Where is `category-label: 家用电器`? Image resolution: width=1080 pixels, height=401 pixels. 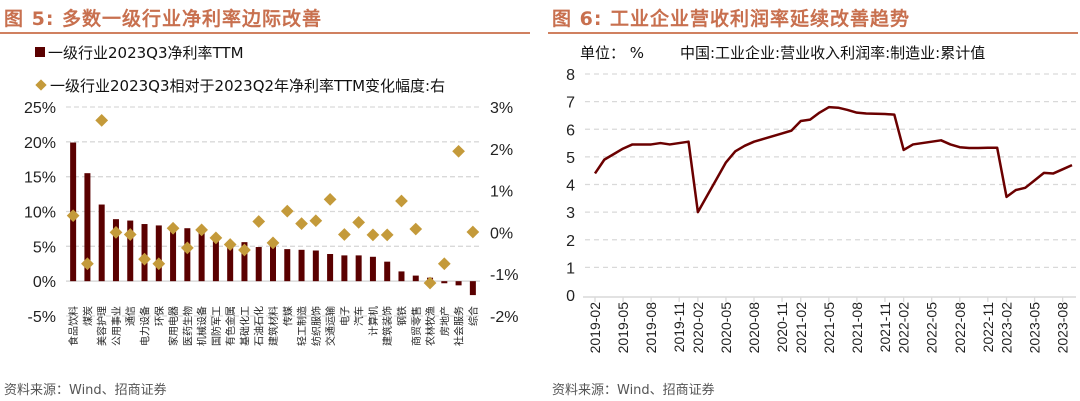 category-label: 家用电器 is located at coordinates (173, 326).